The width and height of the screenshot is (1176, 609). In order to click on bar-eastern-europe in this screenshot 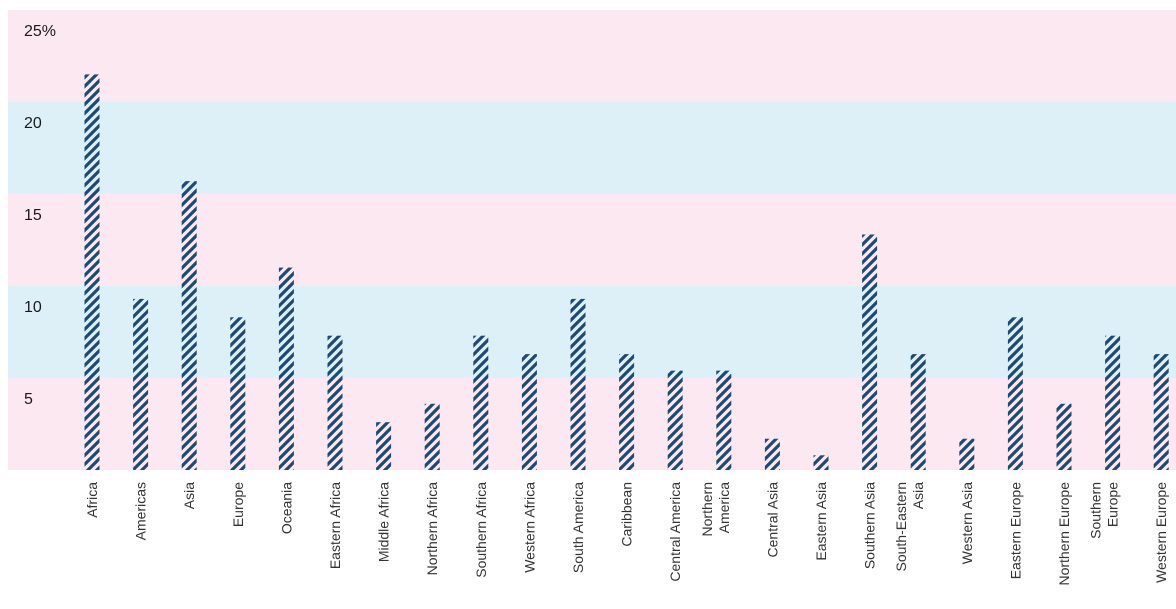, I will do `click(1015, 393)`.